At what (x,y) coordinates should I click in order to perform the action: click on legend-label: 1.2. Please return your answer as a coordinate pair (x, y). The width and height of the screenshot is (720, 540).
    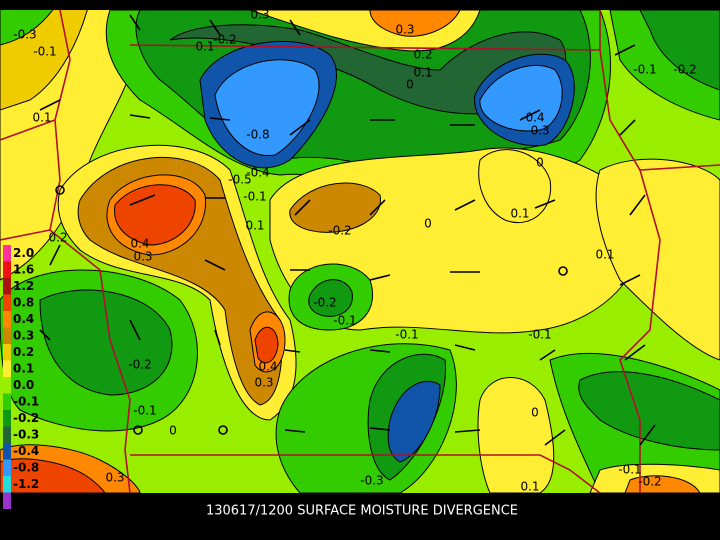
    Looking at the image, I should click on (23, 286).